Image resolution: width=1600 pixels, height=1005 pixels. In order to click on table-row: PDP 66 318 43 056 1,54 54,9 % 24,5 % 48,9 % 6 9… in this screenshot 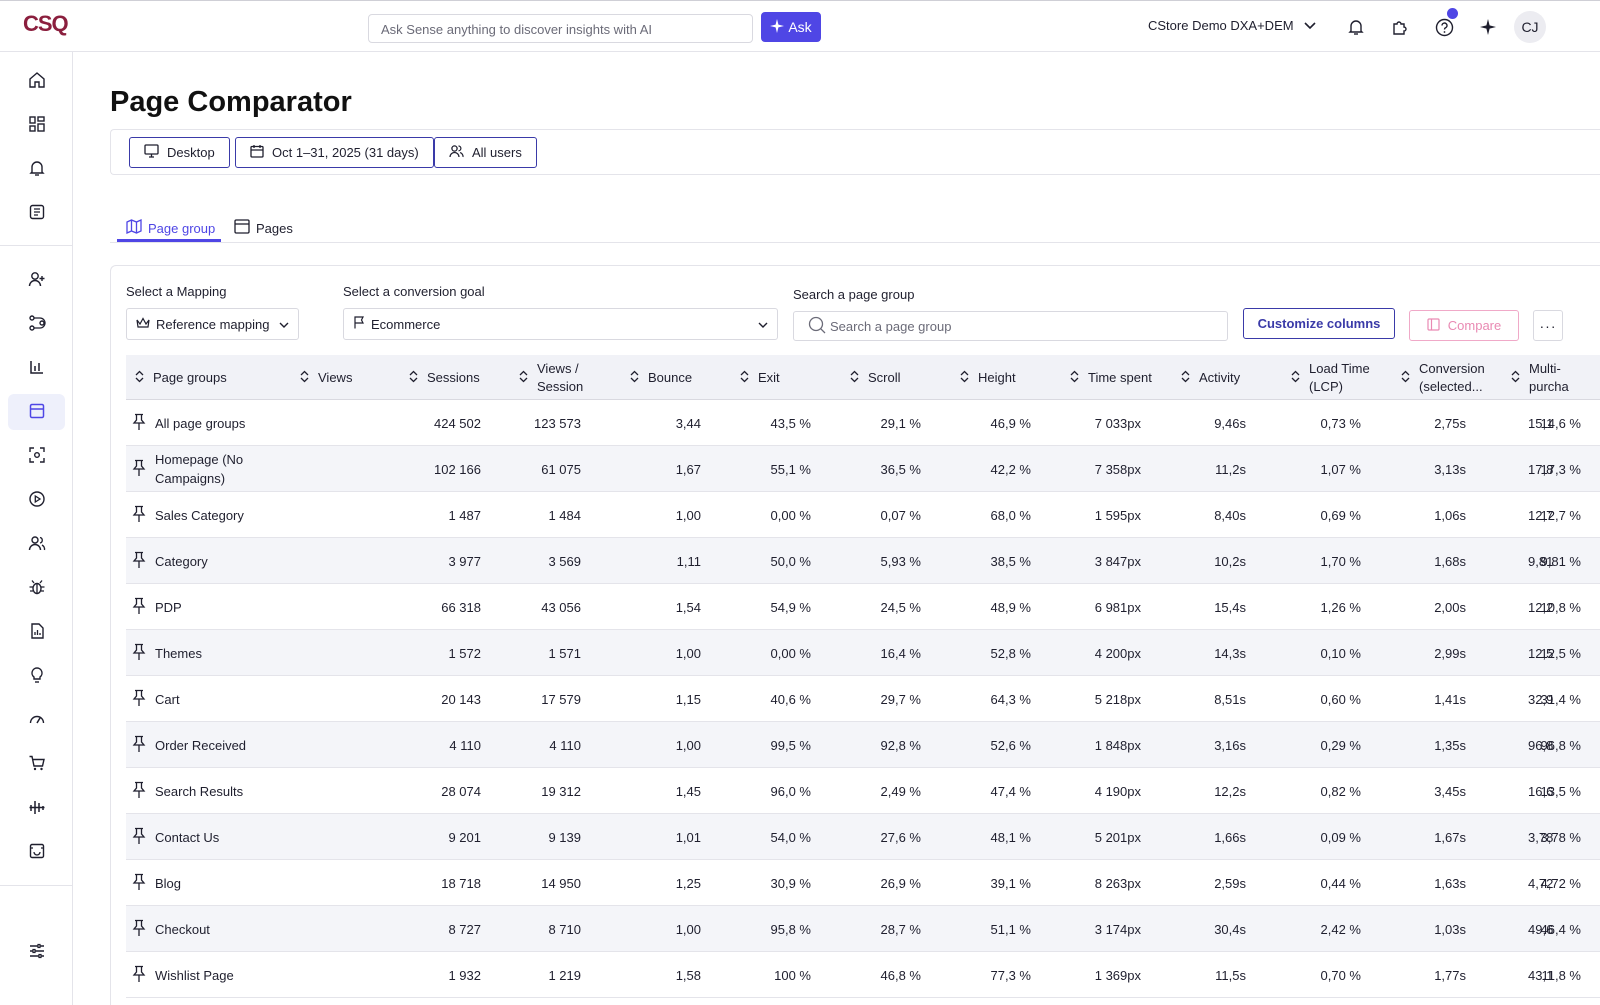, I will do `click(863, 607)`.